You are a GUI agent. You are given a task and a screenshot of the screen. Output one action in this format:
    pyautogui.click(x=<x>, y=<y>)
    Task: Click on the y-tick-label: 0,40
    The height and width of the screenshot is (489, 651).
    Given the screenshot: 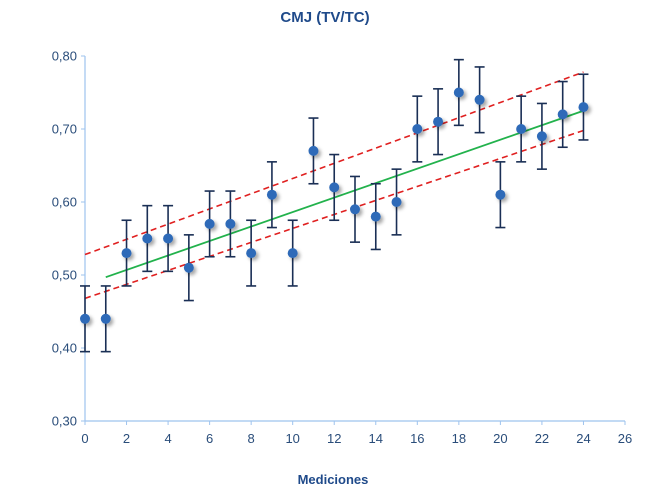 What is the action you would take?
    pyautogui.click(x=64, y=348)
    